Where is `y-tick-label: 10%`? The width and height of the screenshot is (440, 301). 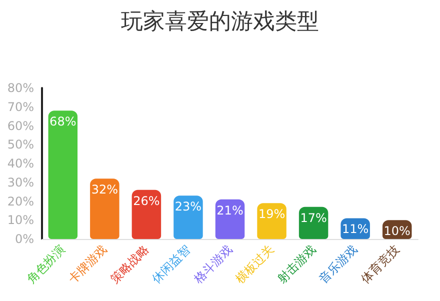
y-tick-label: 10% is located at coordinates (20, 220).